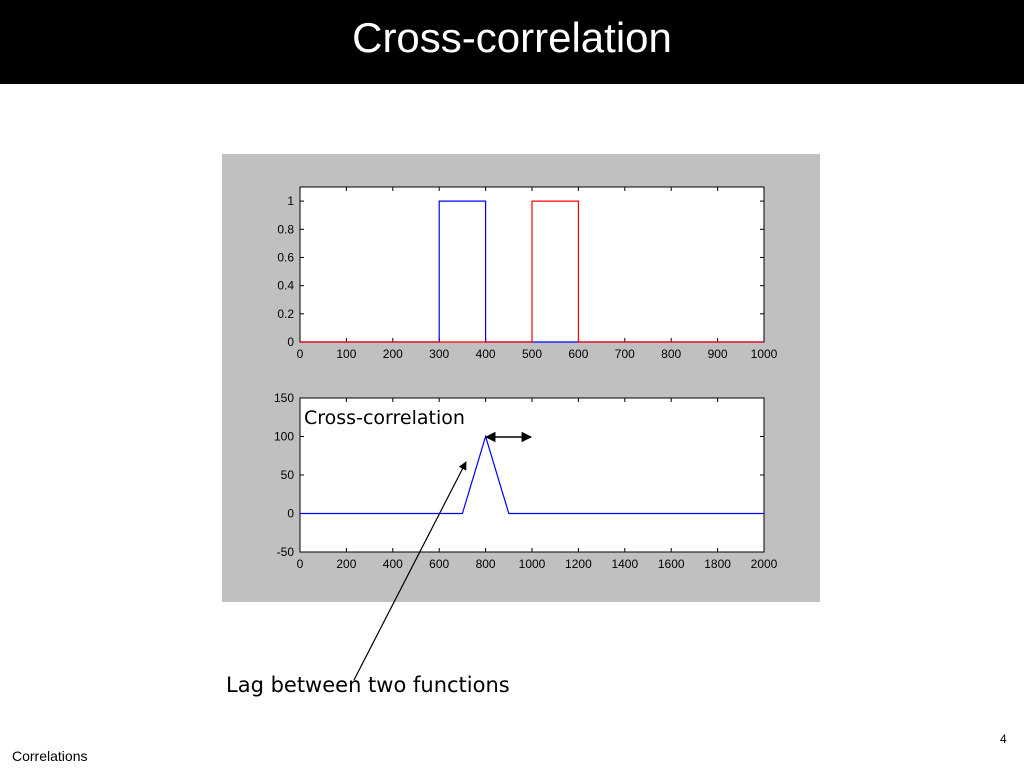  Describe the element at coordinates (285, 229) in the screenshot. I see `y-tick-label: 0.8` at that location.